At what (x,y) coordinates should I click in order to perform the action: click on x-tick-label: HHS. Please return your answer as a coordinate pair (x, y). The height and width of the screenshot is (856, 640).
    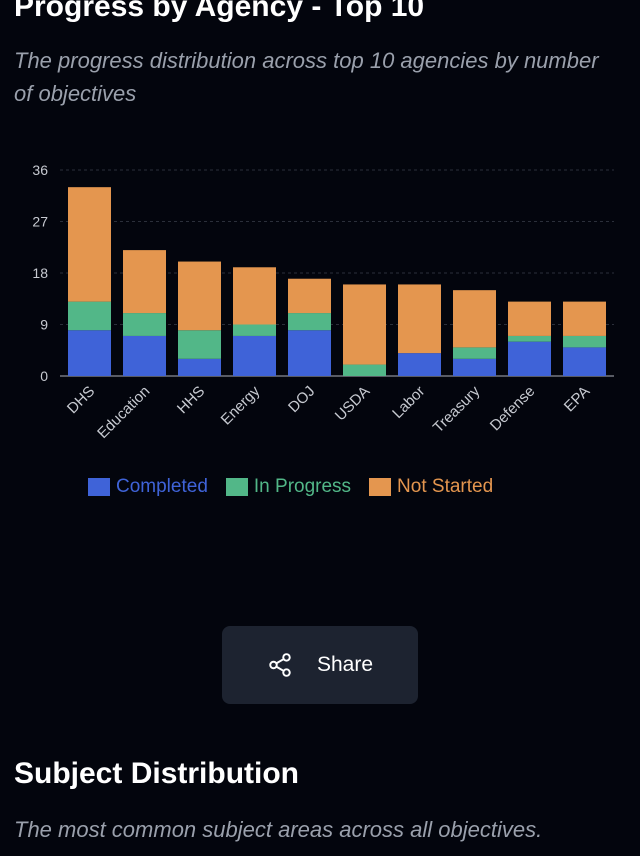
    Looking at the image, I should click on (191, 400).